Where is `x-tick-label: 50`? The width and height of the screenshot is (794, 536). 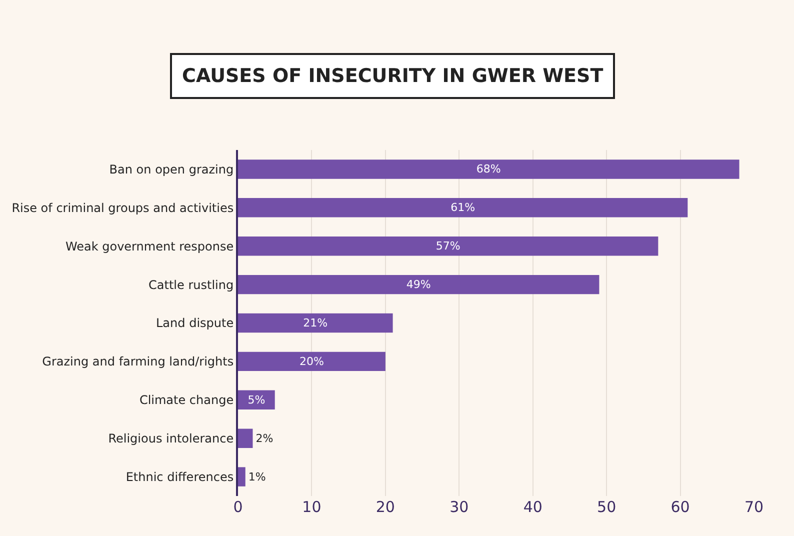 x-tick-label: 50 is located at coordinates (606, 507).